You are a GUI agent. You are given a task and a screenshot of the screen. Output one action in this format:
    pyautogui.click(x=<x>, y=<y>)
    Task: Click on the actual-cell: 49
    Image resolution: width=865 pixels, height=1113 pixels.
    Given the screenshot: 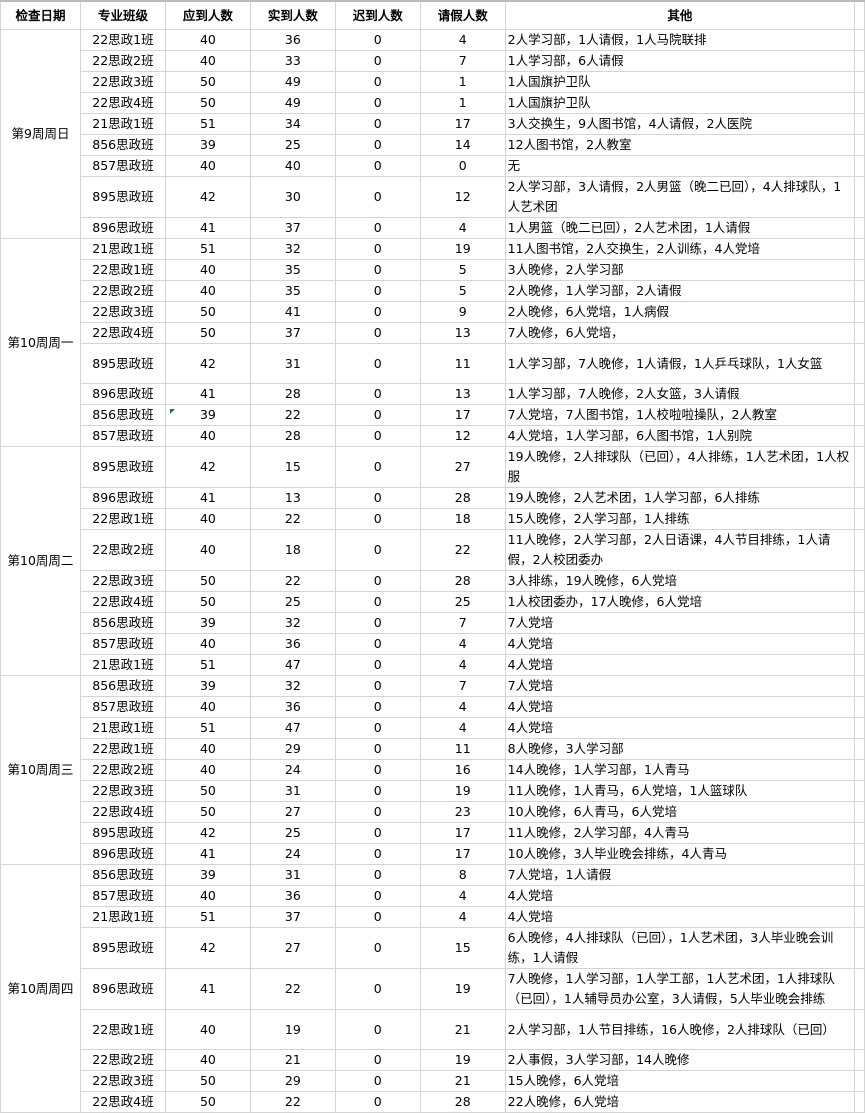 What is the action you would take?
    pyautogui.click(x=292, y=82)
    